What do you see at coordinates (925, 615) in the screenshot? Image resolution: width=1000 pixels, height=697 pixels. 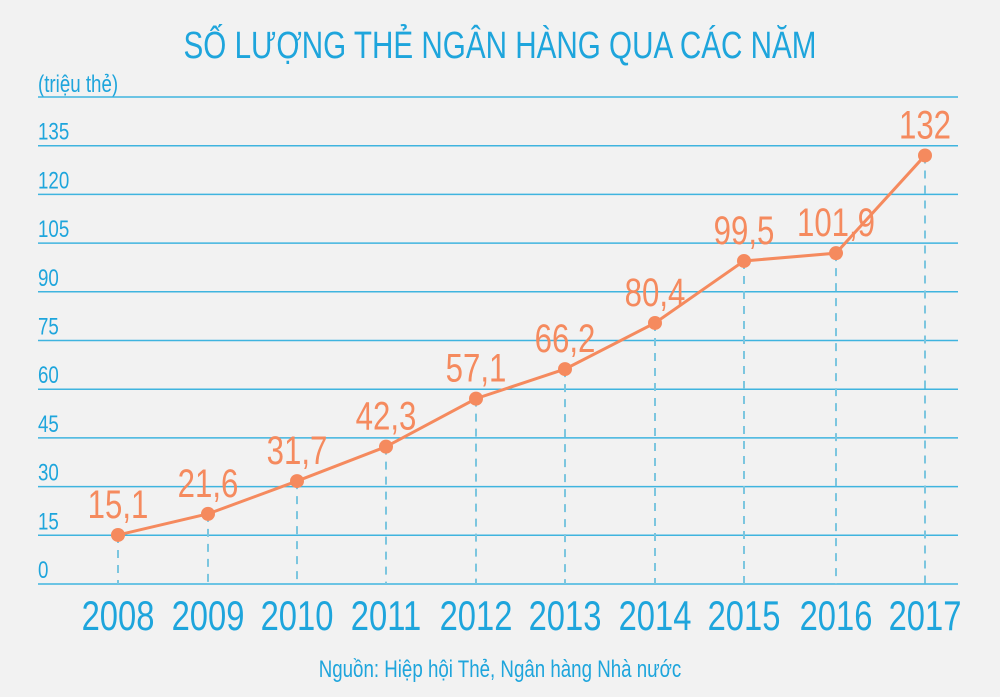 I see `x-tick-label: 2017` at bounding box center [925, 615].